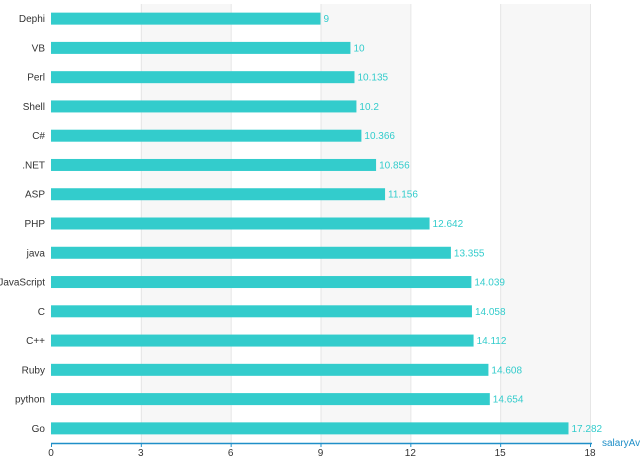  I want to click on value-label: 13.355, so click(469, 253).